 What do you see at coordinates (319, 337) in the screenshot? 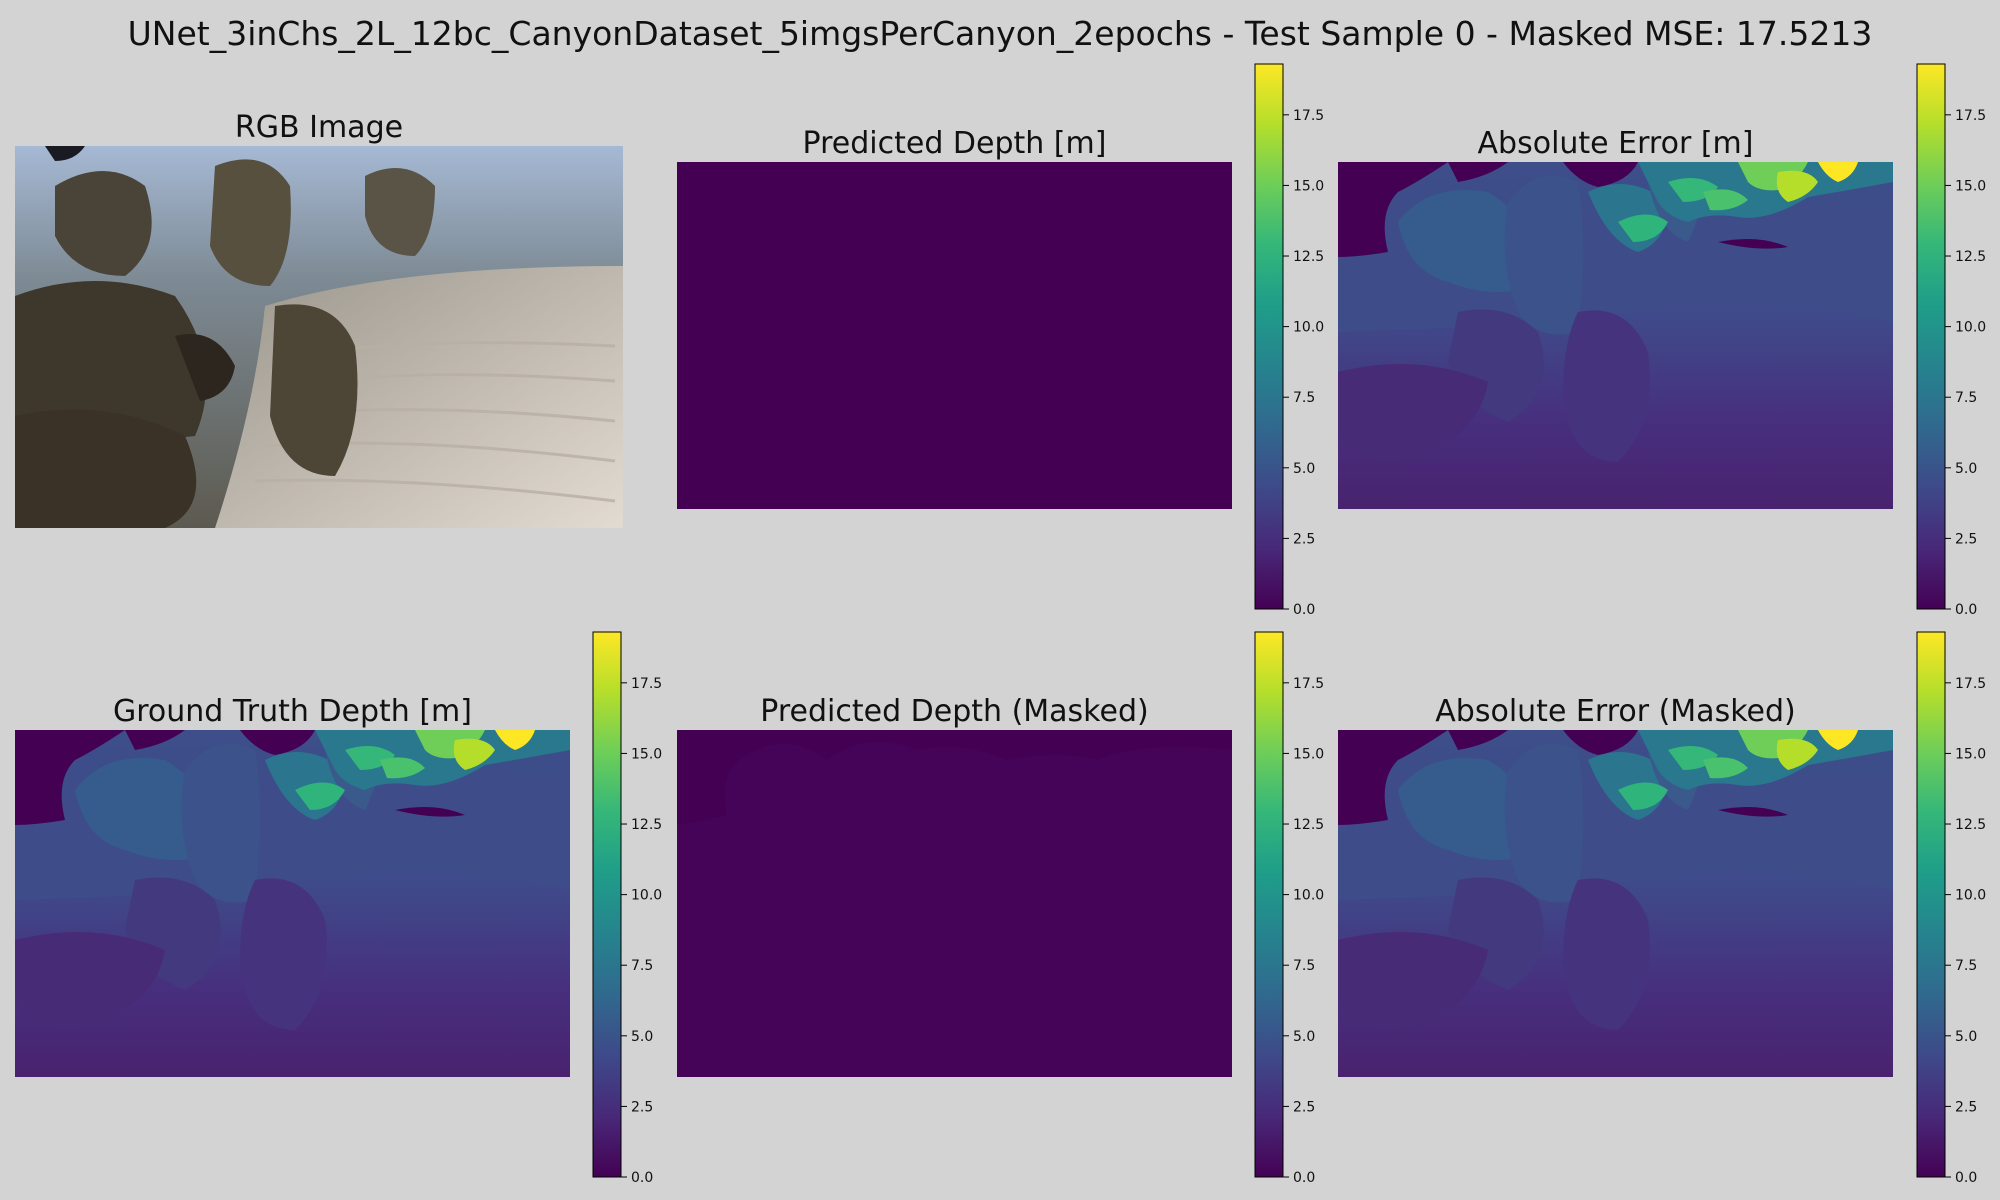
I see `rgb-image` at bounding box center [319, 337].